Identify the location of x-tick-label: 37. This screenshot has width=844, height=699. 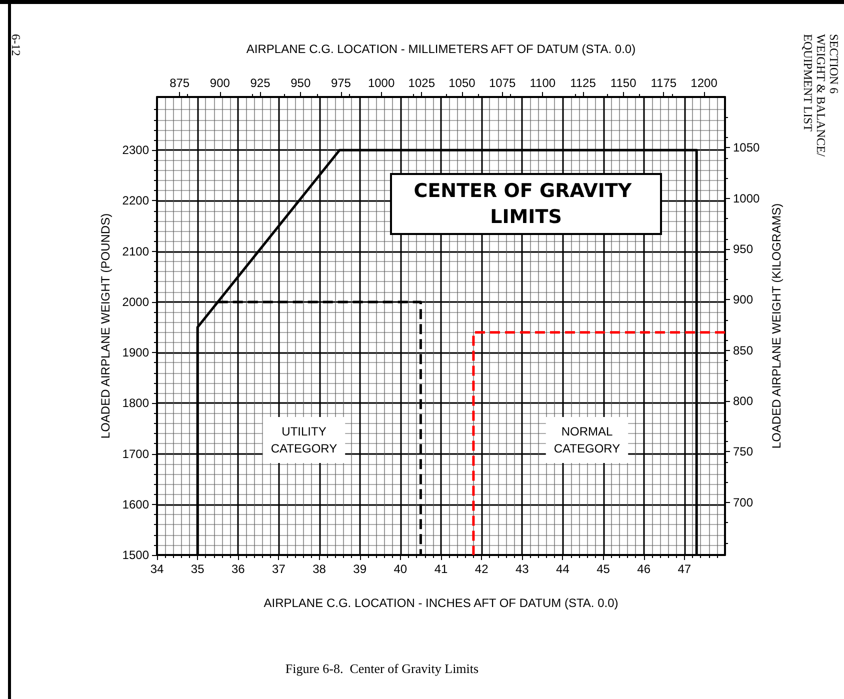
(279, 569).